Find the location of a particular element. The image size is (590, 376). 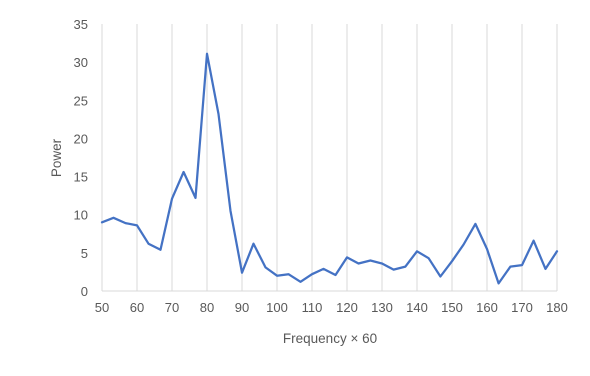

y-tick-label: 35 is located at coordinates (81, 24).